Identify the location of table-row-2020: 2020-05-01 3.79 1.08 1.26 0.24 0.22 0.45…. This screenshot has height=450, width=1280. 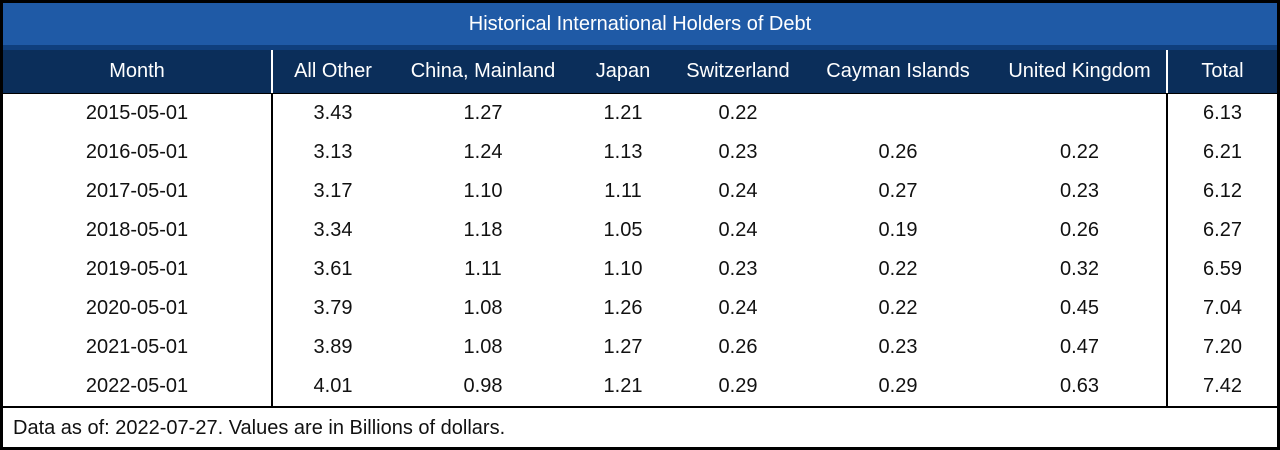
(640, 308).